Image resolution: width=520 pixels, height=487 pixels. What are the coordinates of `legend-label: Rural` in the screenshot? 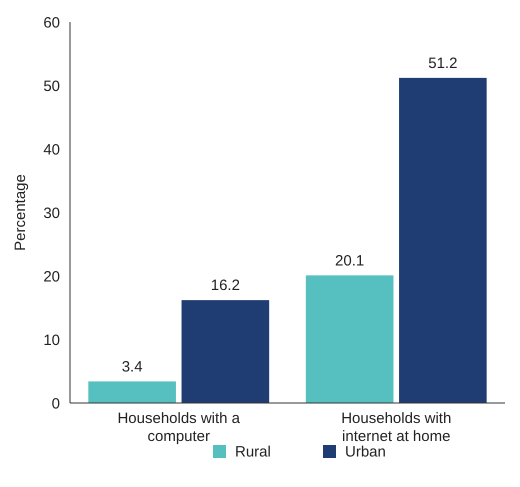 It's located at (253, 451).